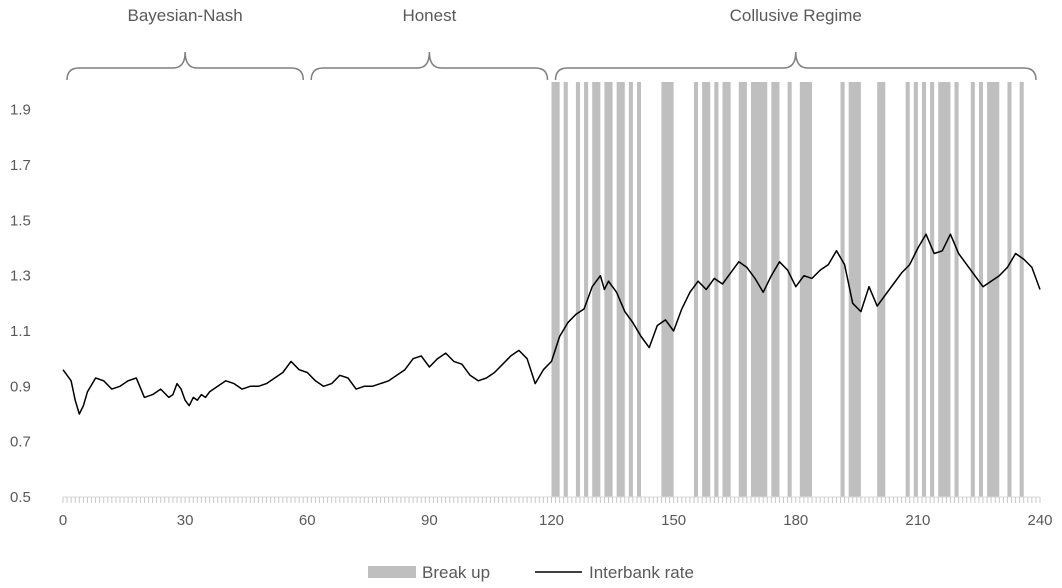 The width and height of the screenshot is (1062, 588). Describe the element at coordinates (20, 276) in the screenshot. I see `y-tick-label: 1.3` at that location.